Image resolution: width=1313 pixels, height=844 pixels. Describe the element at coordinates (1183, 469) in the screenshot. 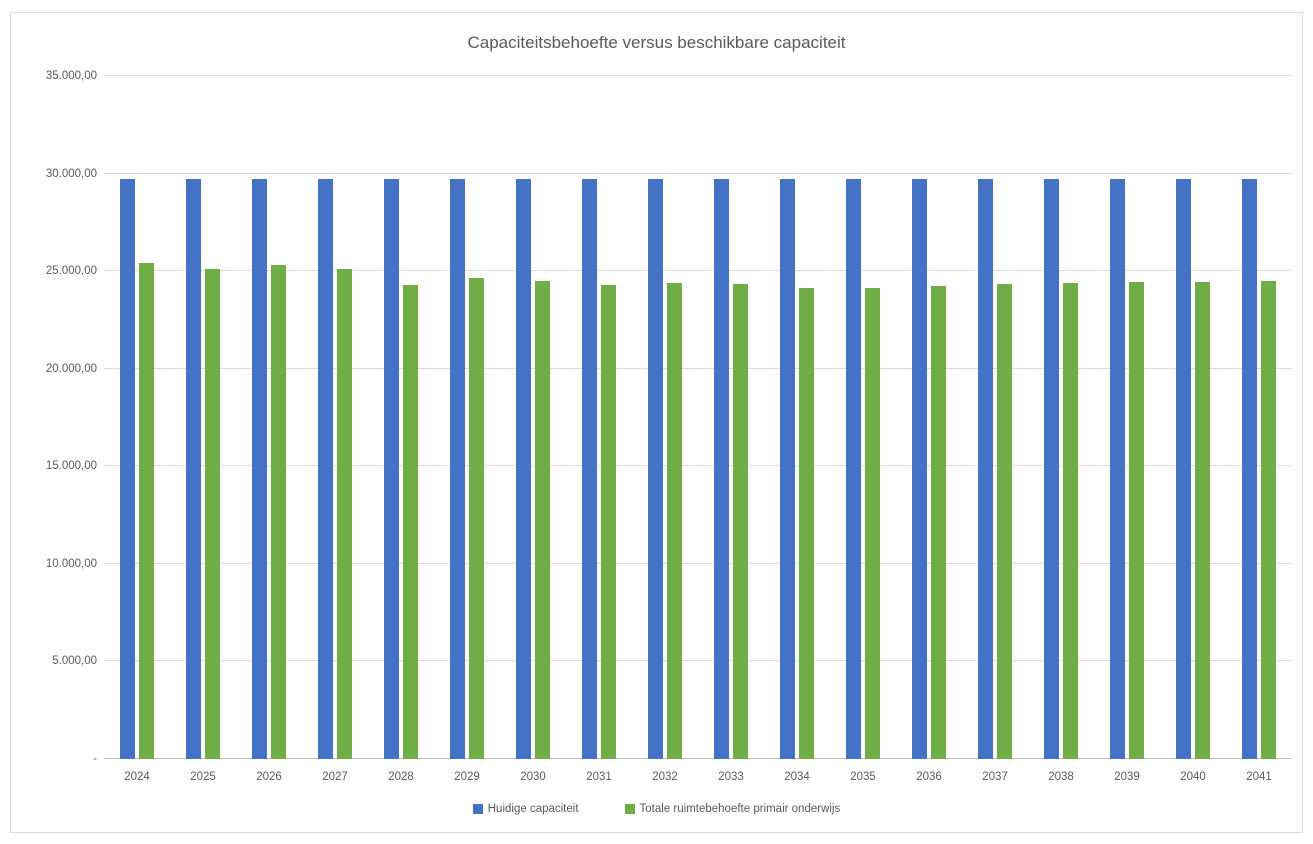

I see `bar-huidige-capaciteit-2040` at that location.